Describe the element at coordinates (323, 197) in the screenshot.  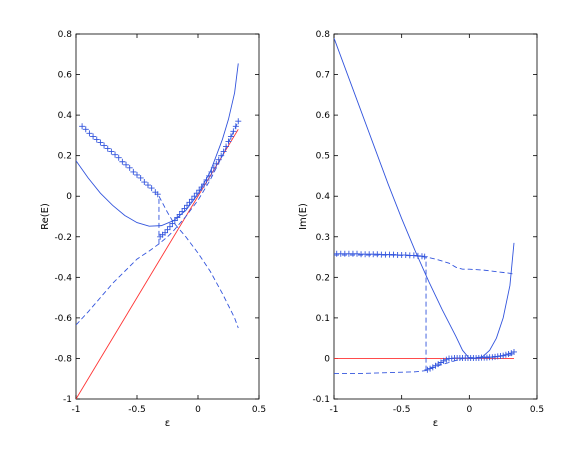
I see `im-ytick-label: 0.4` at that location.